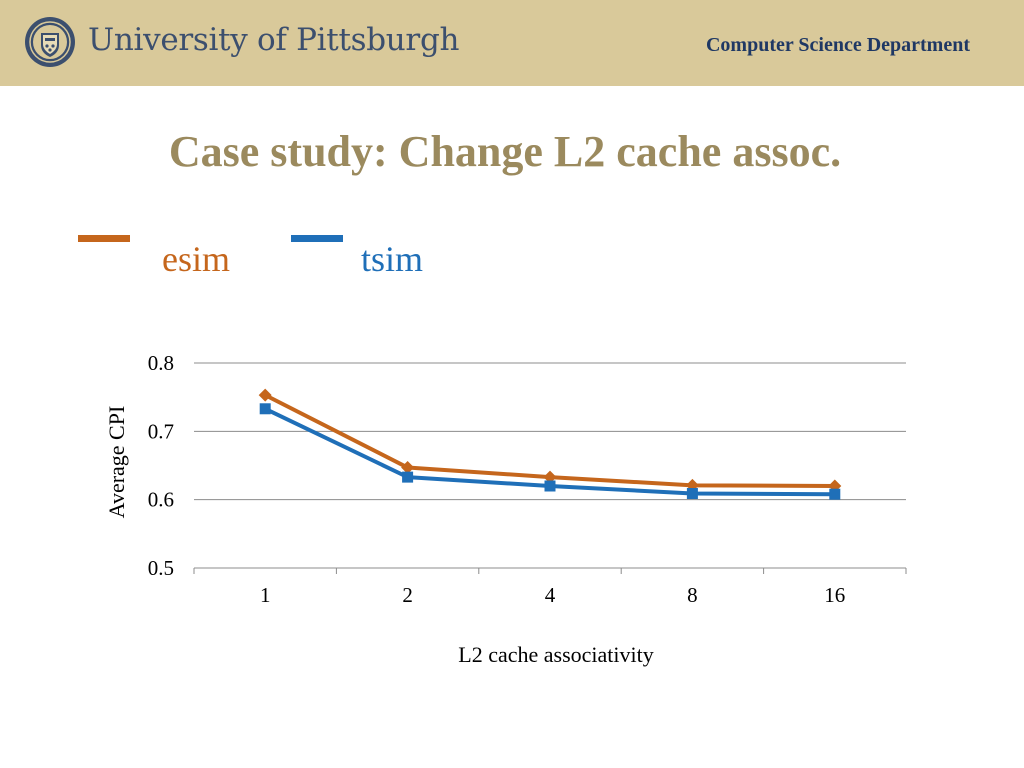 This screenshot has height=768, width=1024. Describe the element at coordinates (161, 363) in the screenshot. I see `y-tick-label: 0.8` at that location.